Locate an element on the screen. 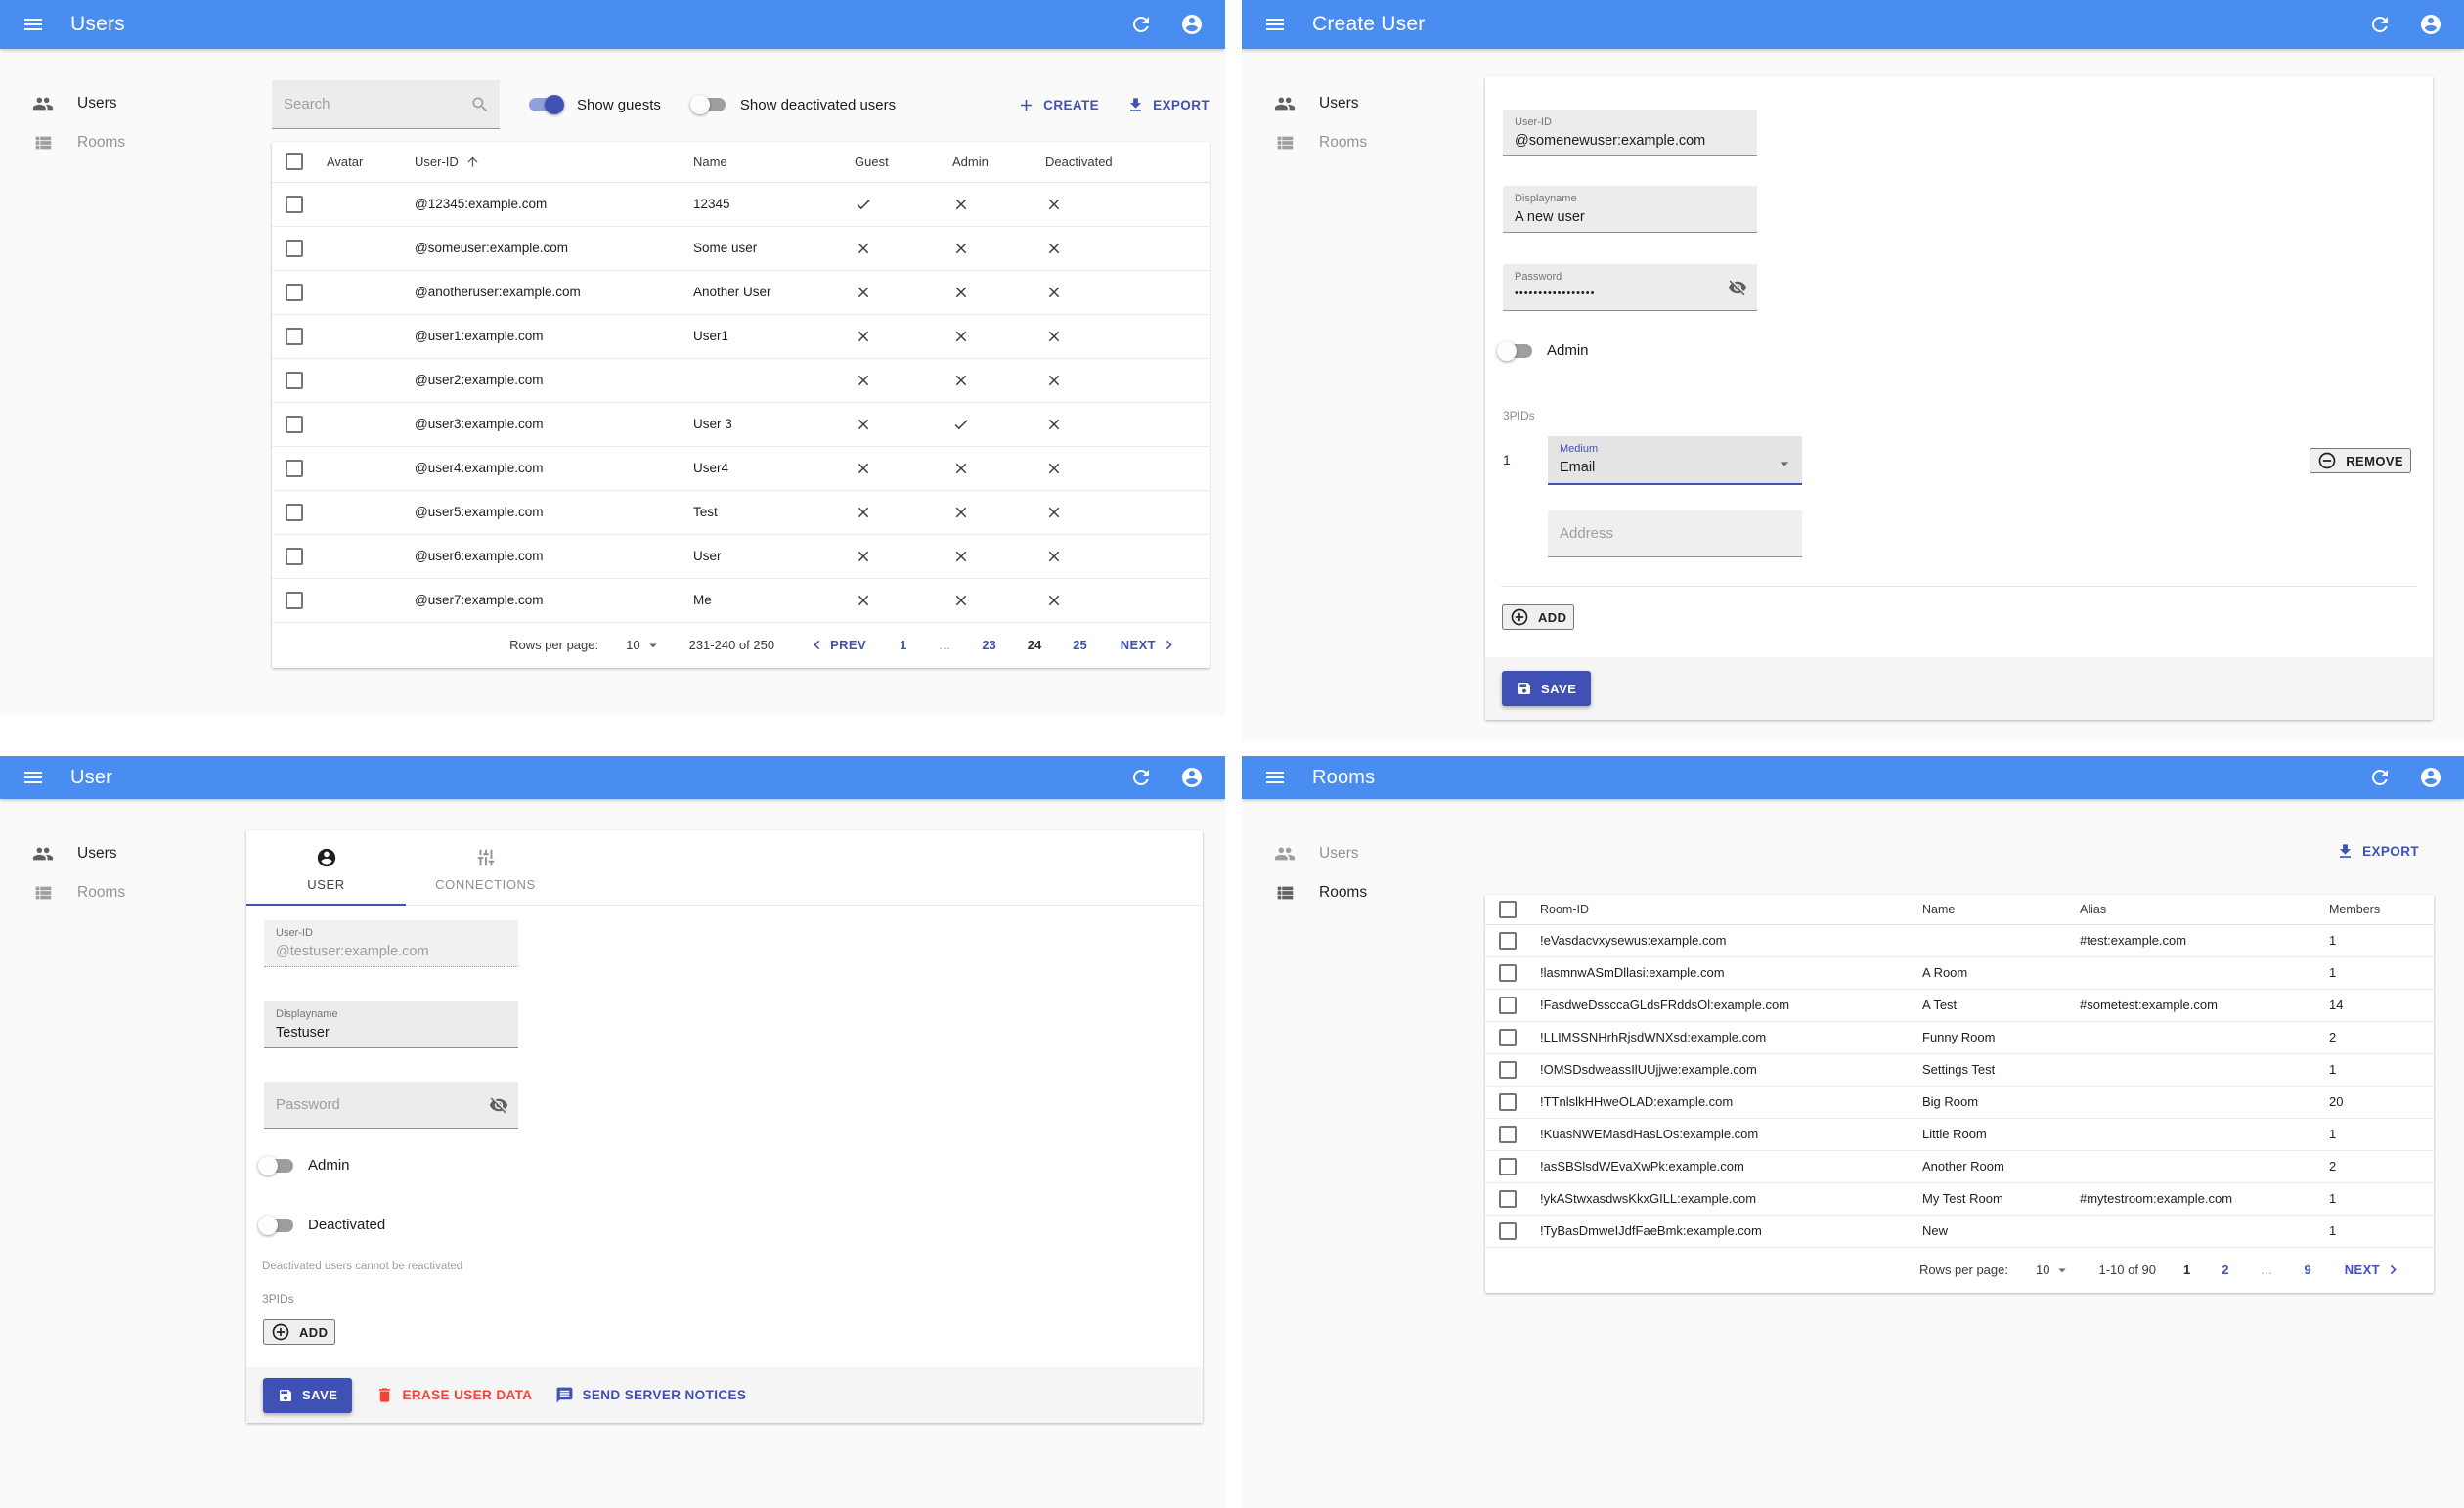  user-row: @12345:example.com 12345 is located at coordinates (741, 204).